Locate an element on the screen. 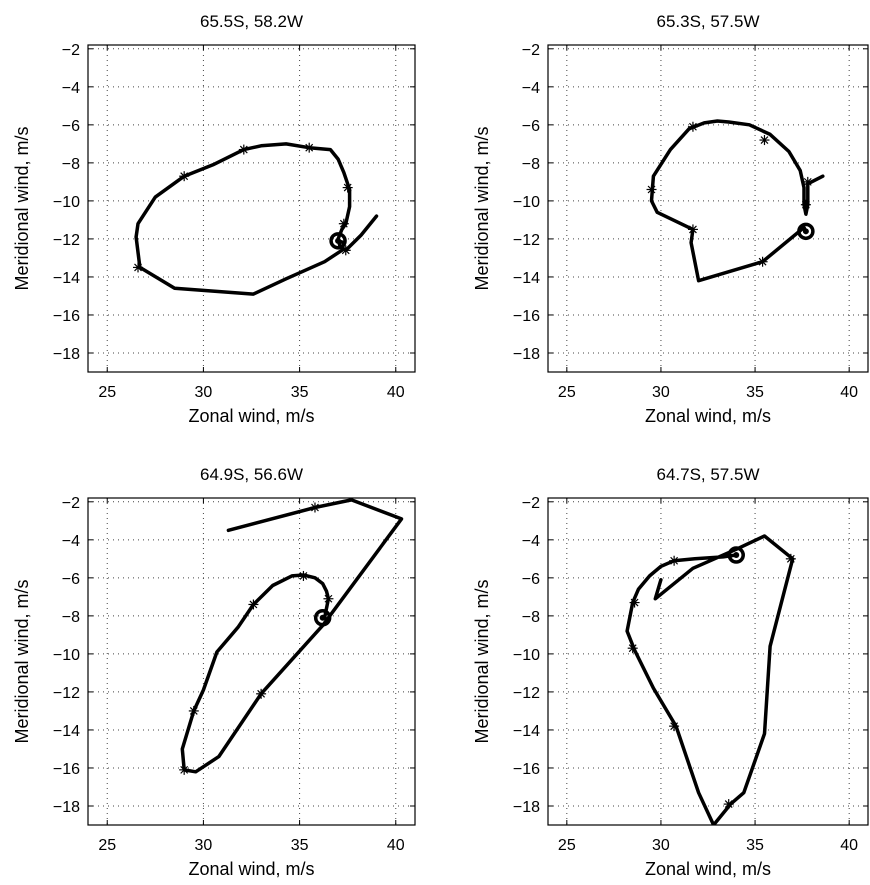  panel-title: 64.7S, 57.5W is located at coordinates (707, 474).